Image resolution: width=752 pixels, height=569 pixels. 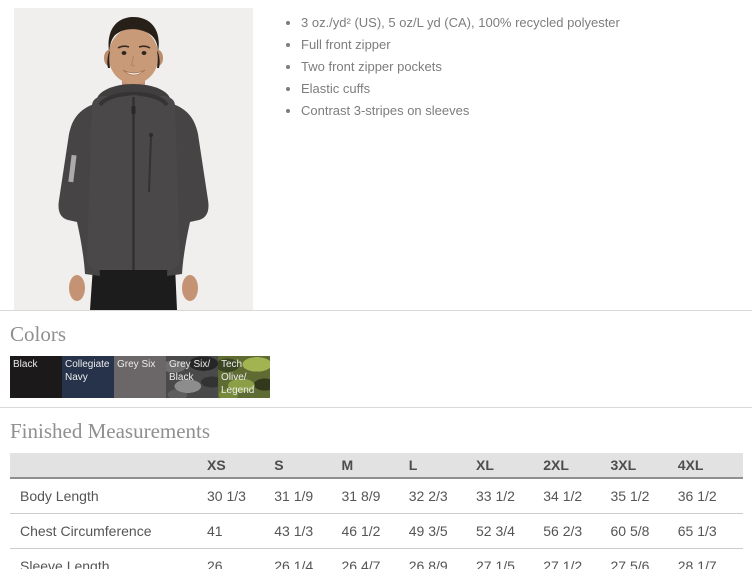 What do you see at coordinates (508, 466) in the screenshot?
I see `size-column-header: XL` at bounding box center [508, 466].